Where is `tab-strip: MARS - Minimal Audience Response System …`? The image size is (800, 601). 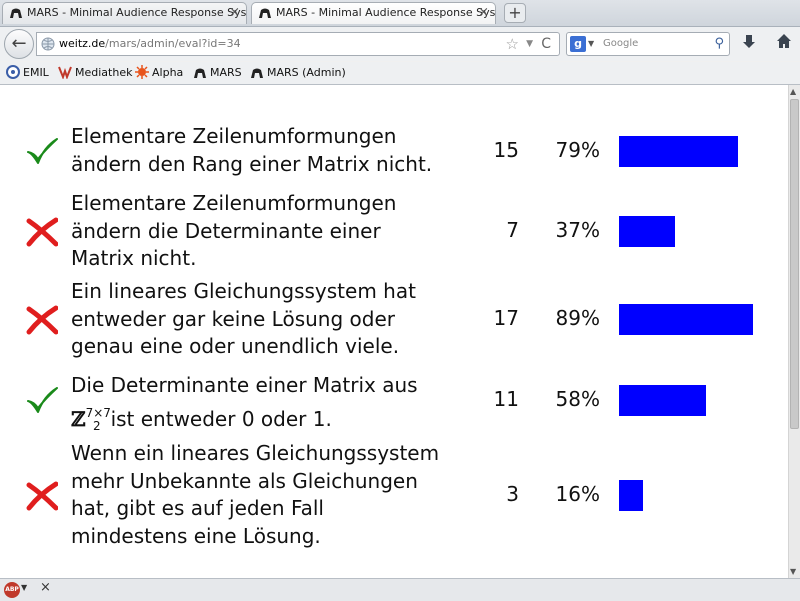
tab-strip: MARS - Minimal Audience Response System … is located at coordinates (400, 13).